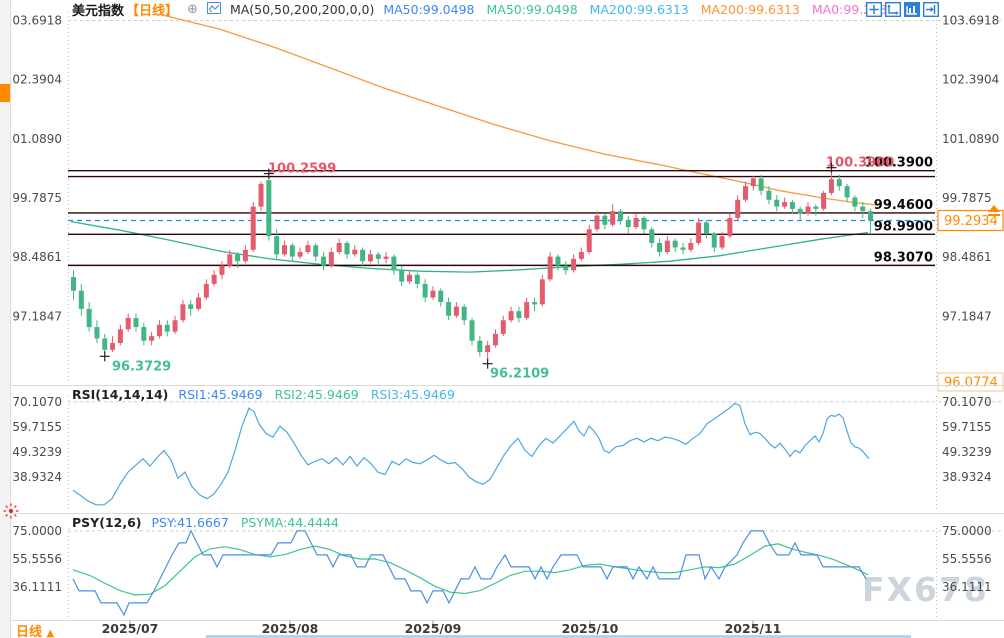 The image size is (1004, 638). What do you see at coordinates (967, 402) in the screenshot?
I see `rsi-tick-right: 70.1070` at bounding box center [967, 402].